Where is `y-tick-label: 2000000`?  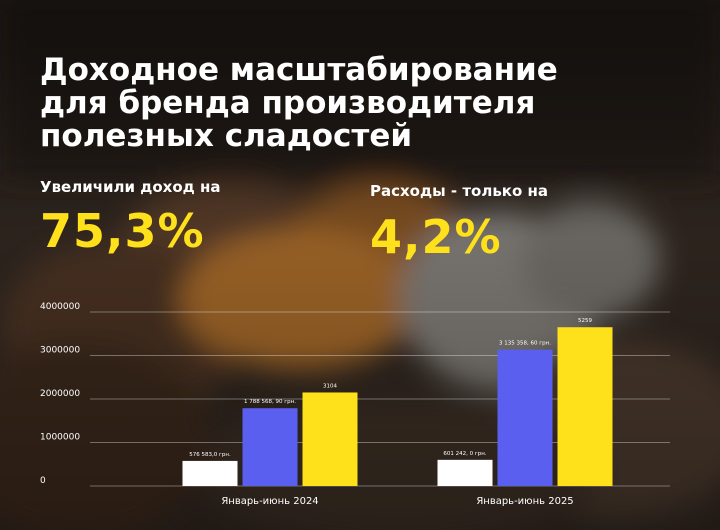 y-tick-label: 2000000 is located at coordinates (60, 394).